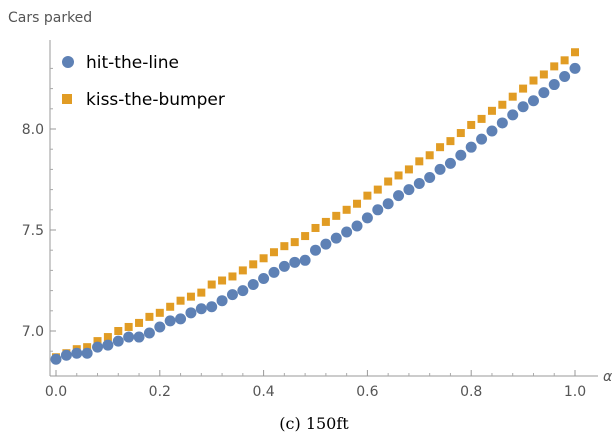  I want to click on legend-marker-hit-the-line, so click(68, 62).